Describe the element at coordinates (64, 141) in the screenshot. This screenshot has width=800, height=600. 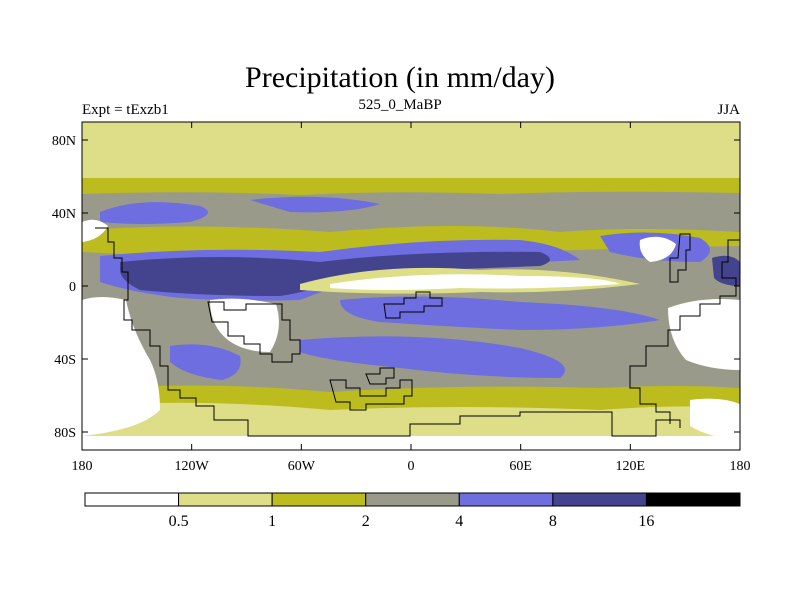
I see `lat-tick-label: 80N` at that location.